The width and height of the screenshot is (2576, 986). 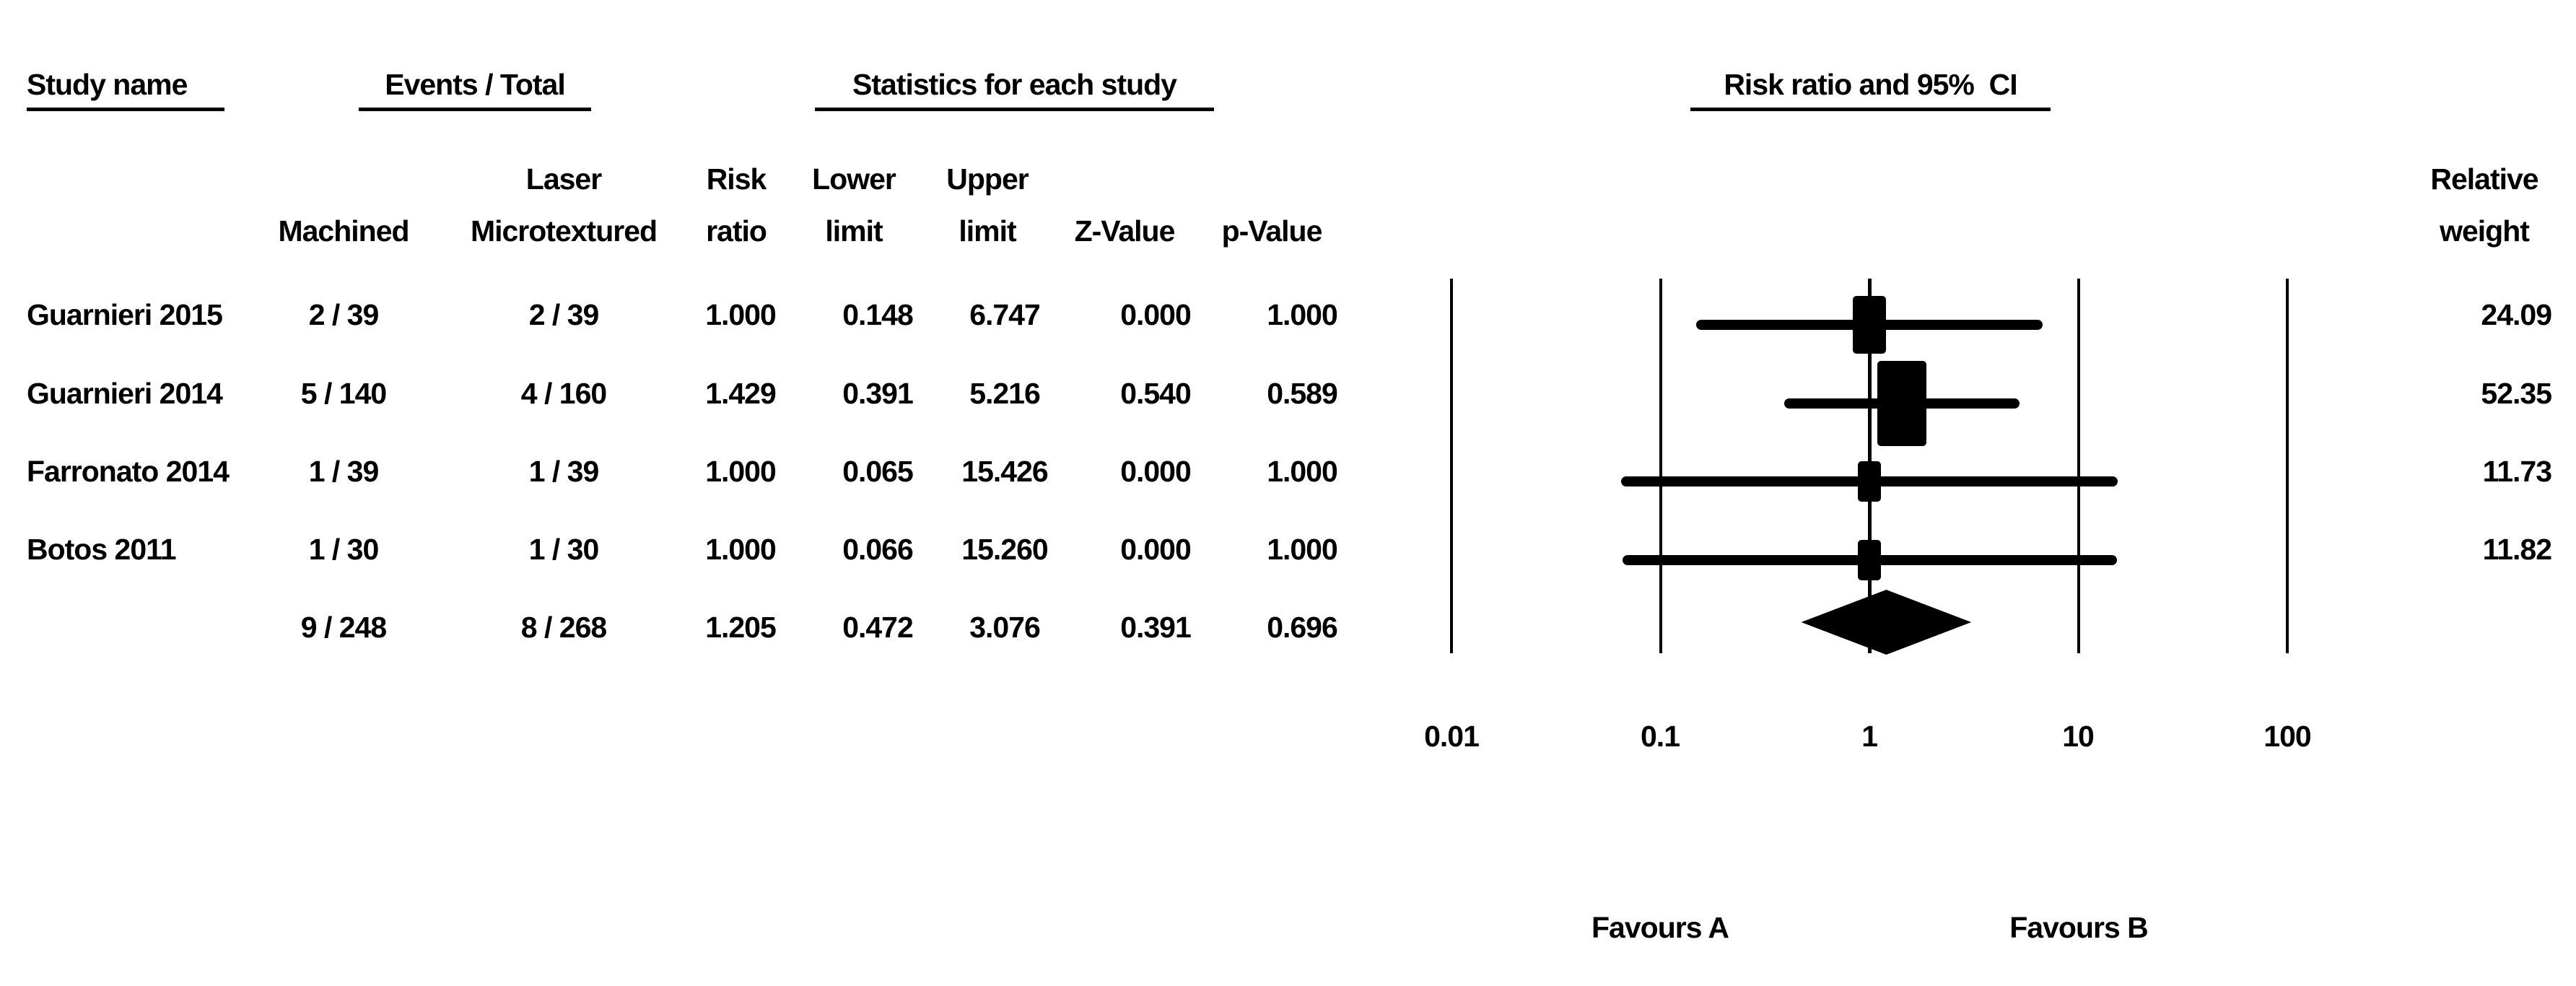 I want to click on cell-machined: 5 / 140, so click(x=343, y=394).